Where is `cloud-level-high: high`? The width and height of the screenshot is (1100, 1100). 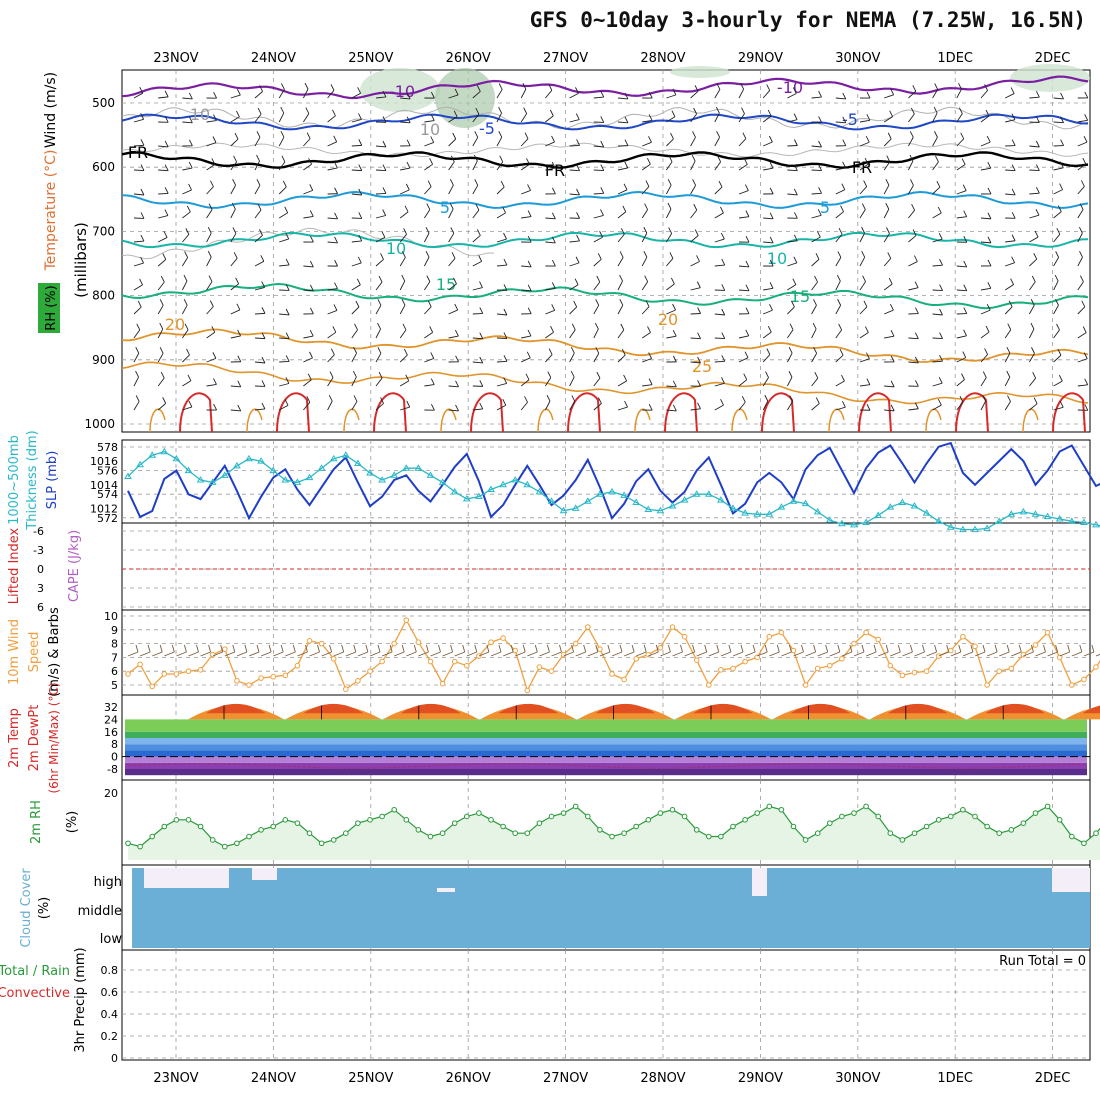
cloud-level-high: high is located at coordinates (108, 882).